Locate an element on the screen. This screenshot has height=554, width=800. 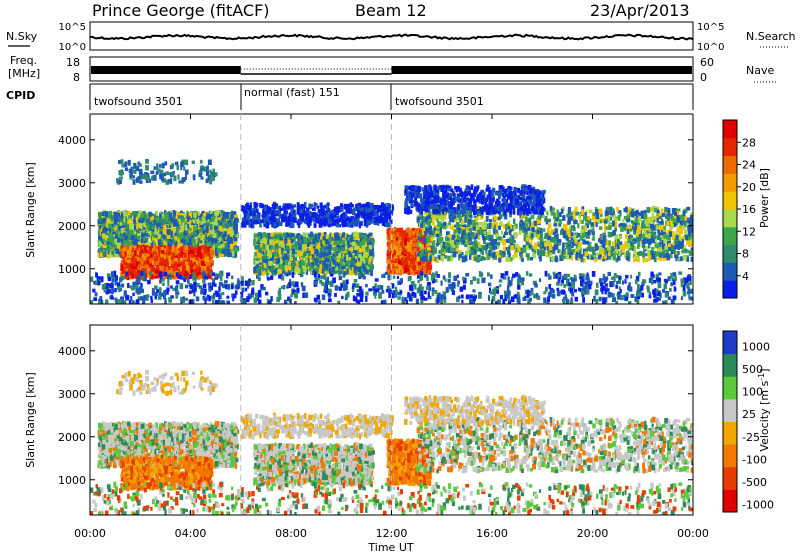
nave-label: Nave is located at coordinates (760, 70).